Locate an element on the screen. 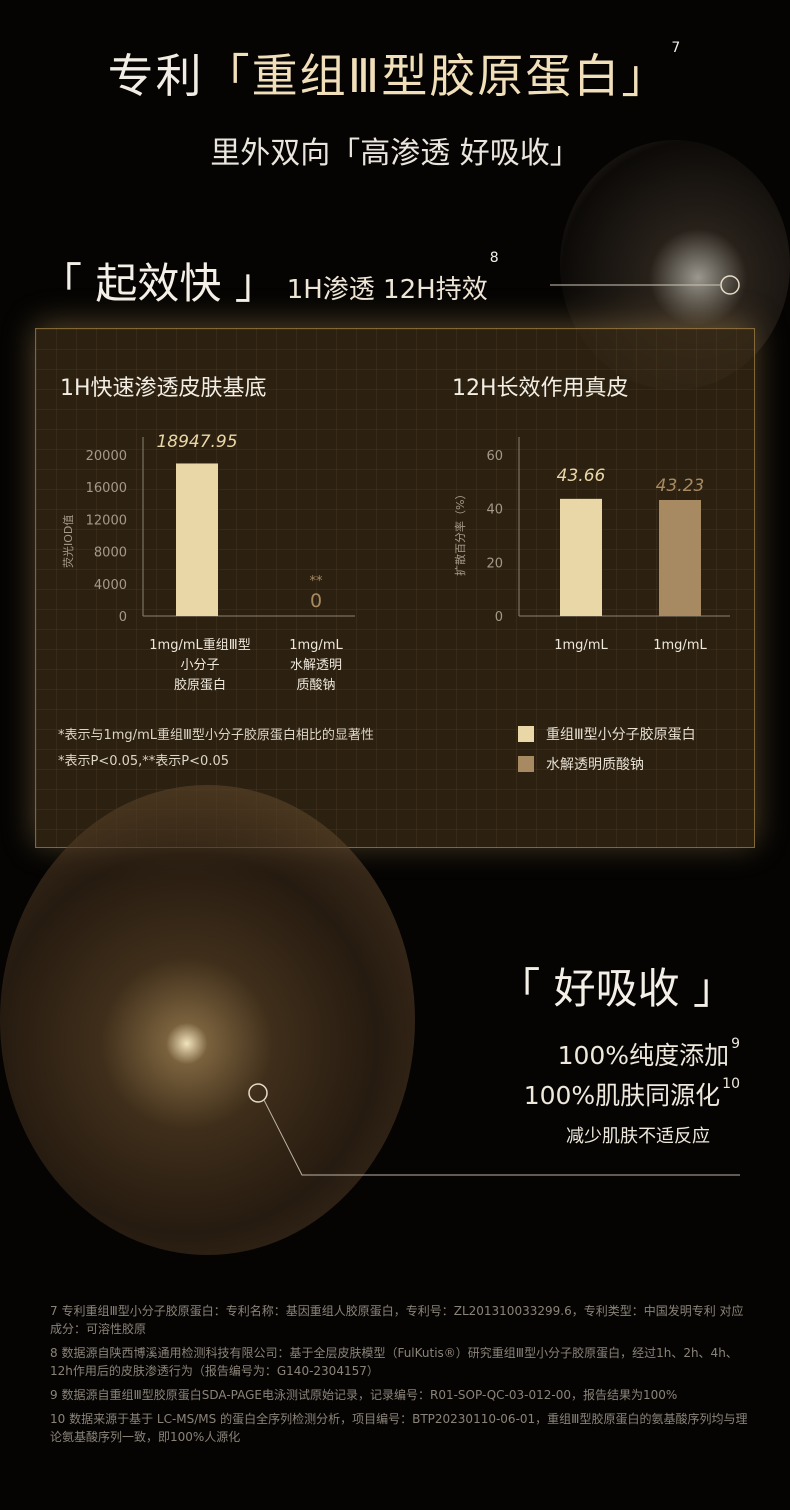 The height and width of the screenshot is (1510, 790). section-heading: 「 起效快 」 is located at coordinates (158, 283).